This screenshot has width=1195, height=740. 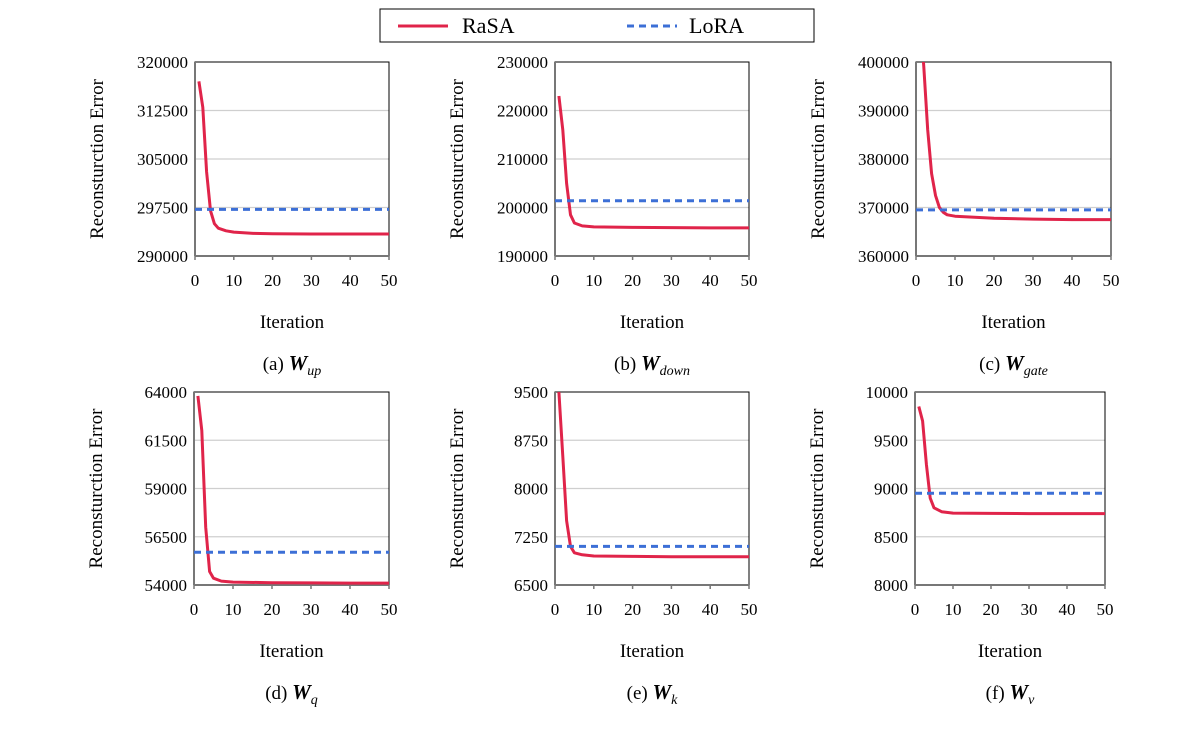 I want to click on y-tick-label: 220000, so click(x=522, y=111).